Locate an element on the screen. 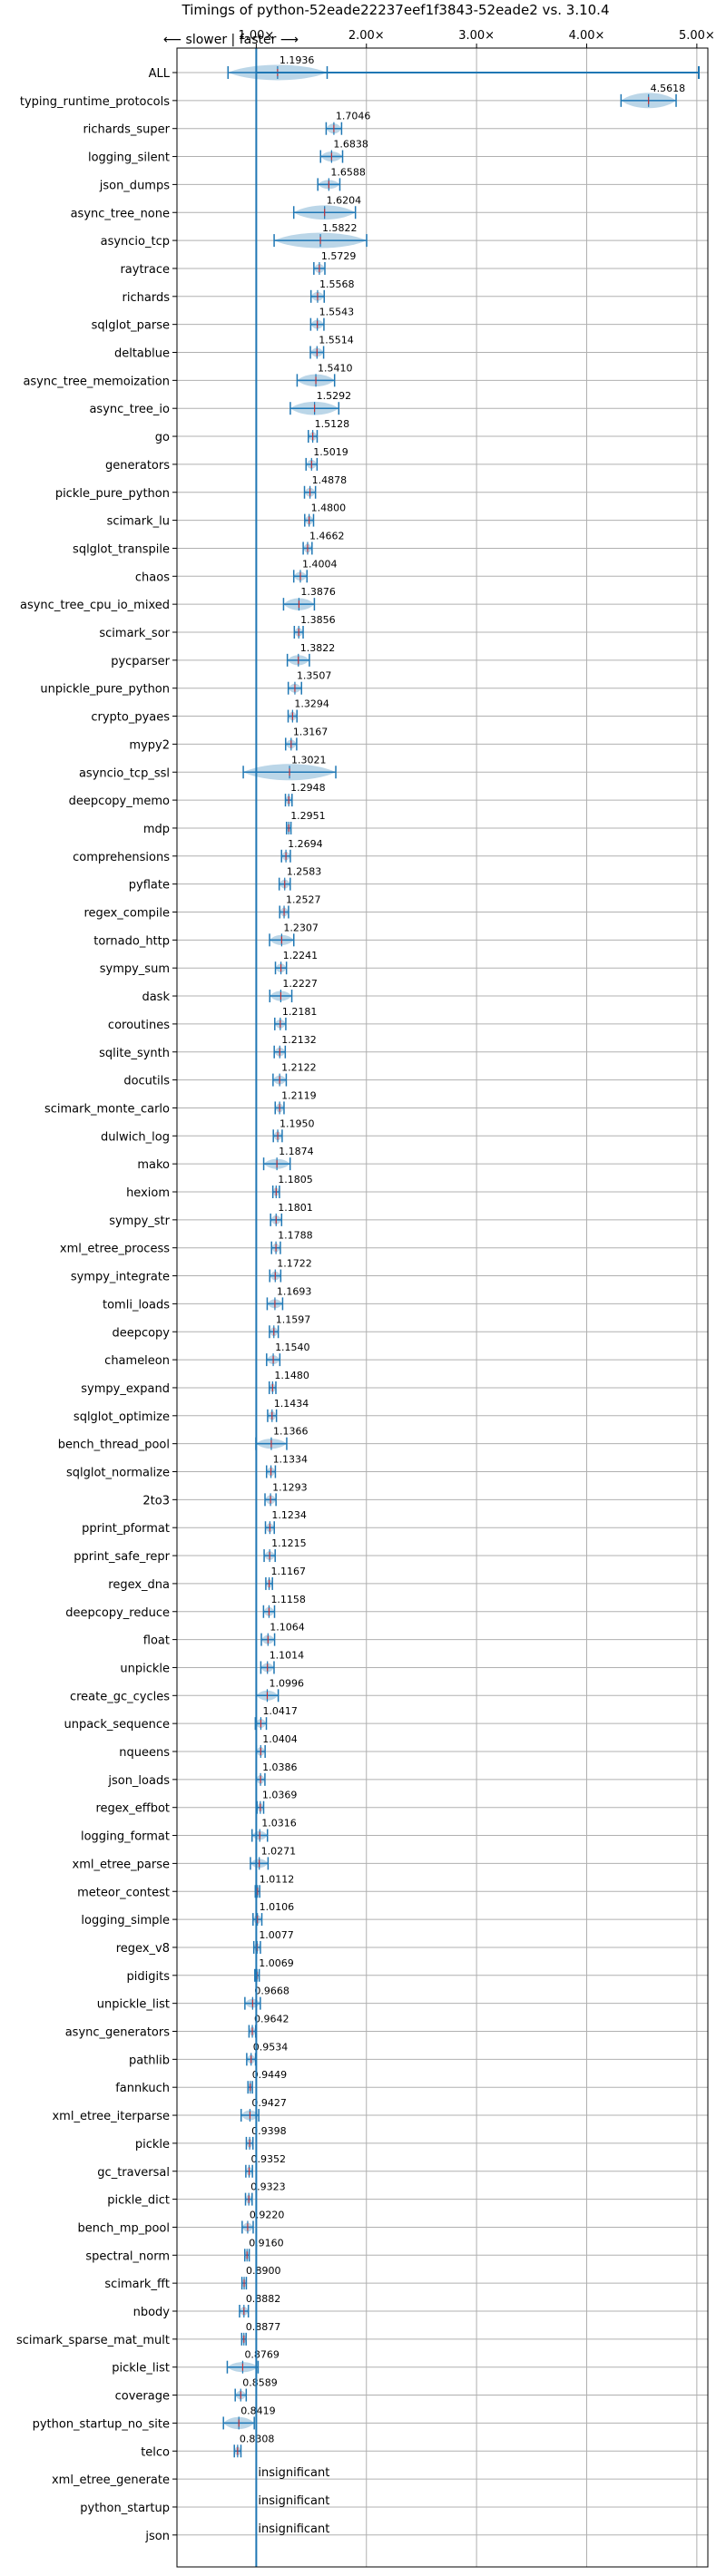 The height and width of the screenshot is (2576, 726). value-label: 0.8419 is located at coordinates (258, 2410).